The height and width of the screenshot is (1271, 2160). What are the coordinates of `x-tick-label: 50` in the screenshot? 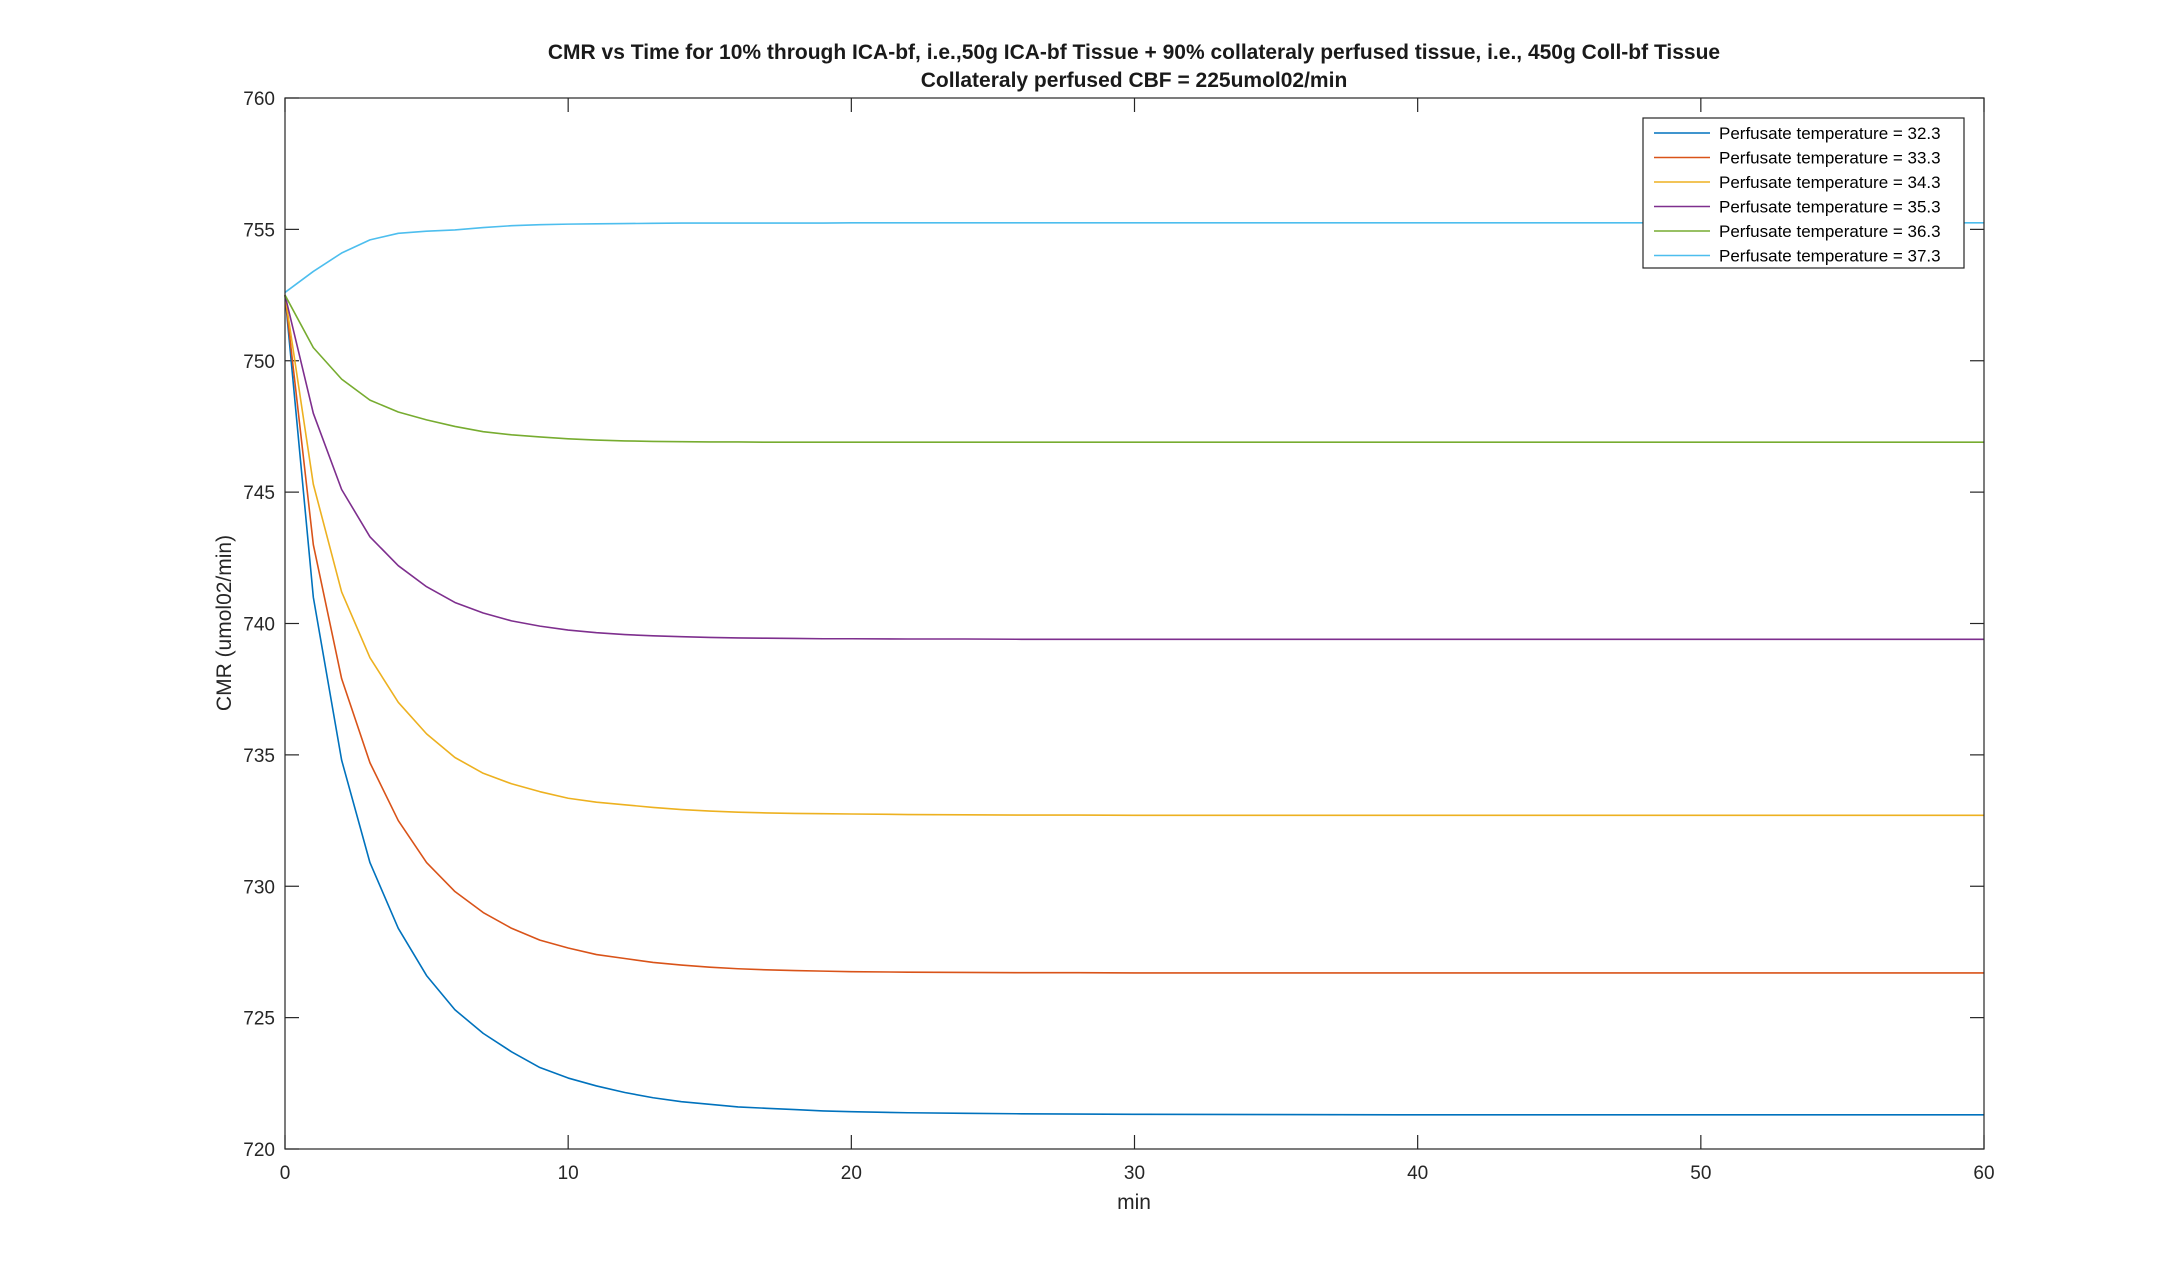 It's located at (1700, 1173).